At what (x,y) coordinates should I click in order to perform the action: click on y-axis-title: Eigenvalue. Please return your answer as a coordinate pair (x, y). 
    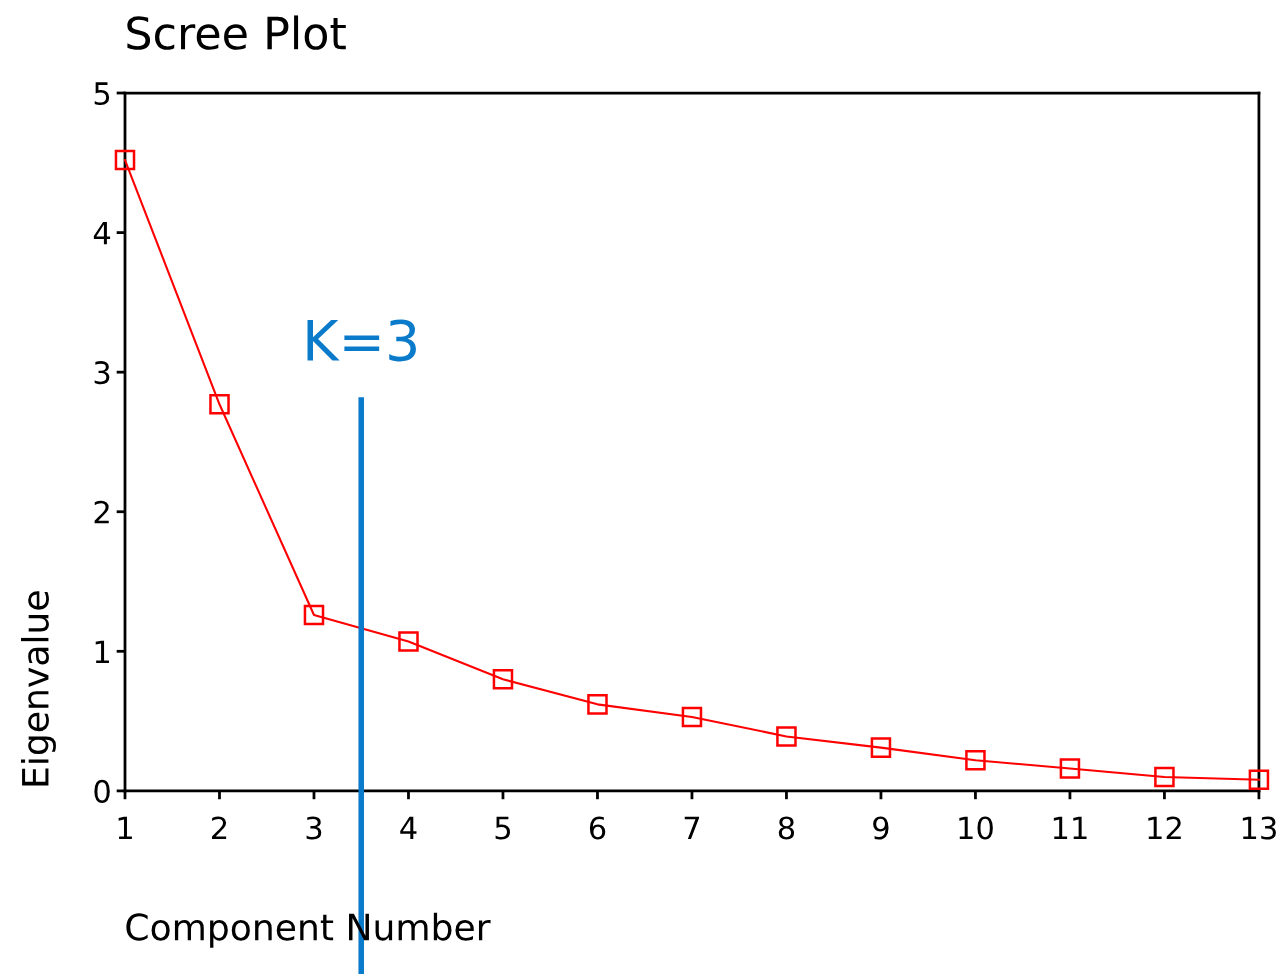
    Looking at the image, I should click on (38, 688).